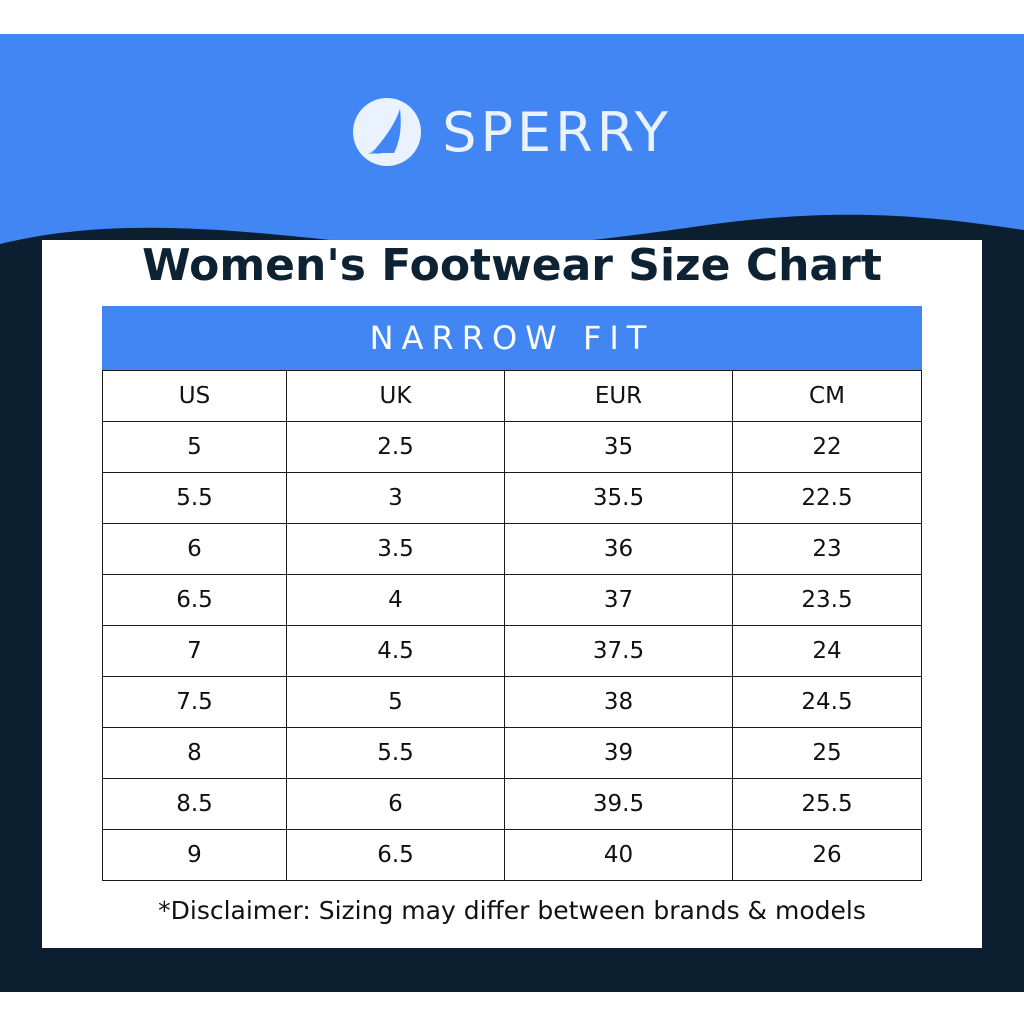 The height and width of the screenshot is (1024, 1024). What do you see at coordinates (557, 132) in the screenshot?
I see `brand-name: SPERRY` at bounding box center [557, 132].